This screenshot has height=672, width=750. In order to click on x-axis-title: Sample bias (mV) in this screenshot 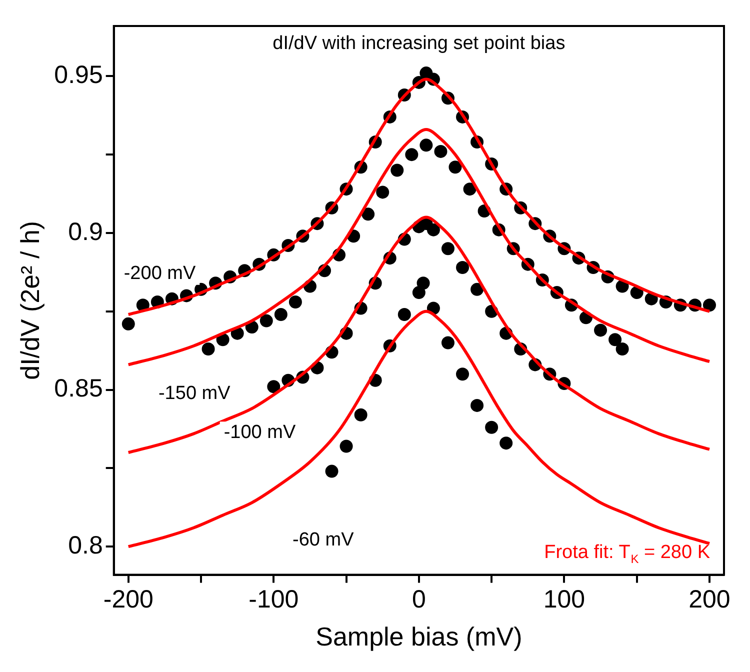, I will do `click(419, 637)`.